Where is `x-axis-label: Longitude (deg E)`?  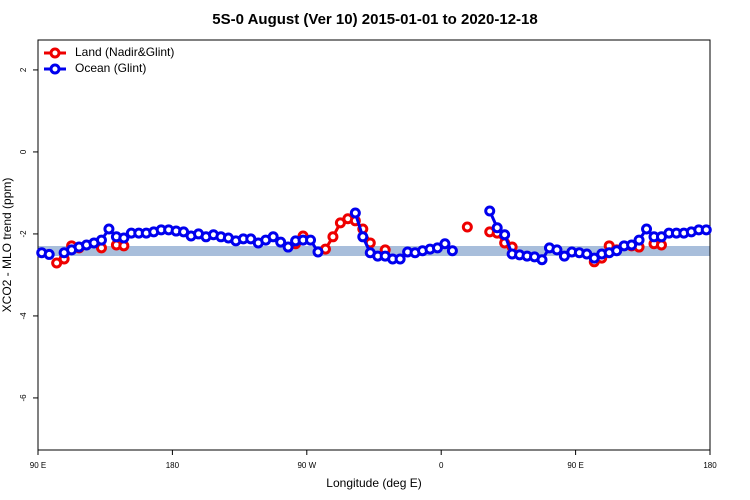
x-axis-label: Longitude (deg E) is located at coordinates (373, 483).